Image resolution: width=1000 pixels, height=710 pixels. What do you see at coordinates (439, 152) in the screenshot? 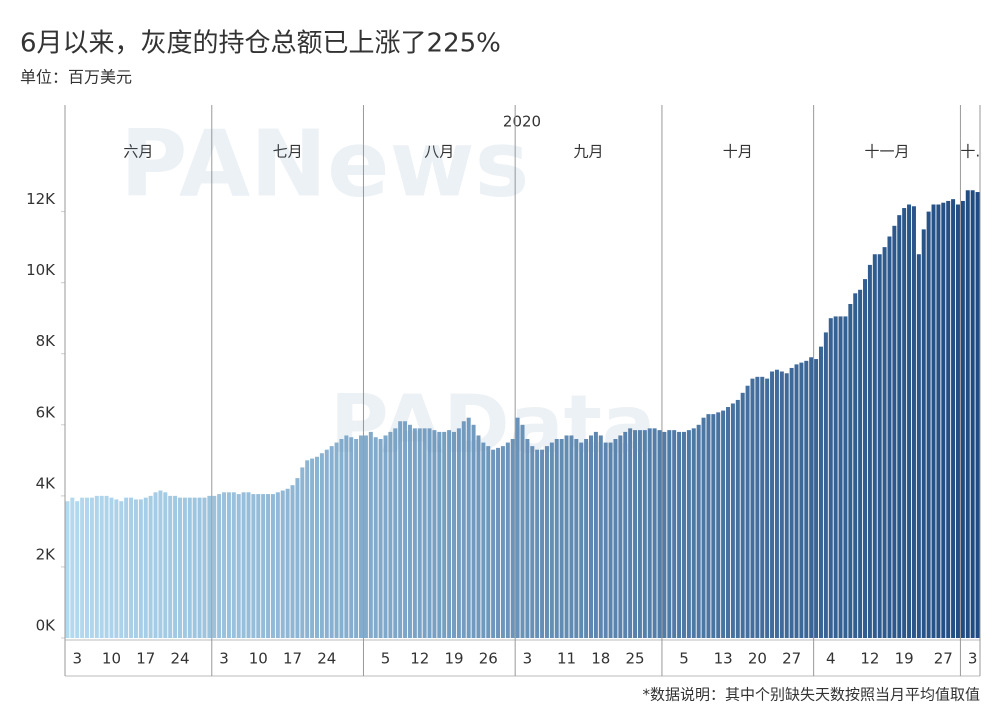
I see `month-label: 八月` at bounding box center [439, 152].